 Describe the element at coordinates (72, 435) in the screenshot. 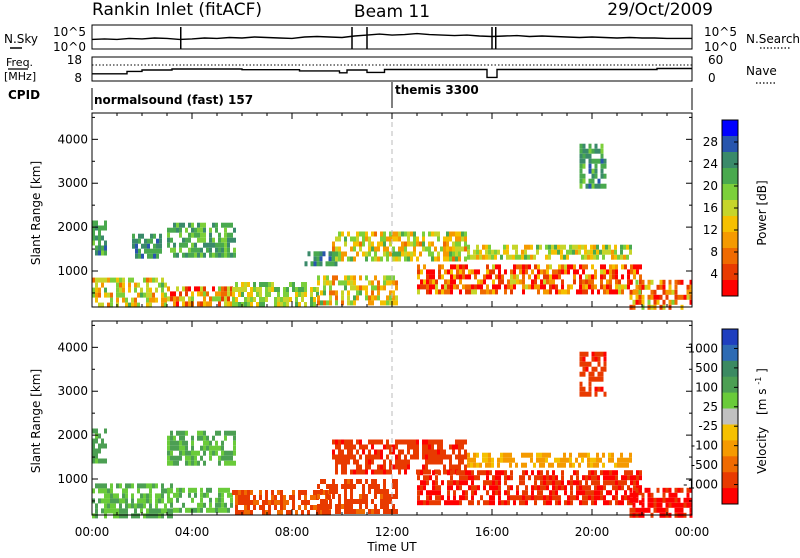

I see `y-tick-label: 2000` at that location.